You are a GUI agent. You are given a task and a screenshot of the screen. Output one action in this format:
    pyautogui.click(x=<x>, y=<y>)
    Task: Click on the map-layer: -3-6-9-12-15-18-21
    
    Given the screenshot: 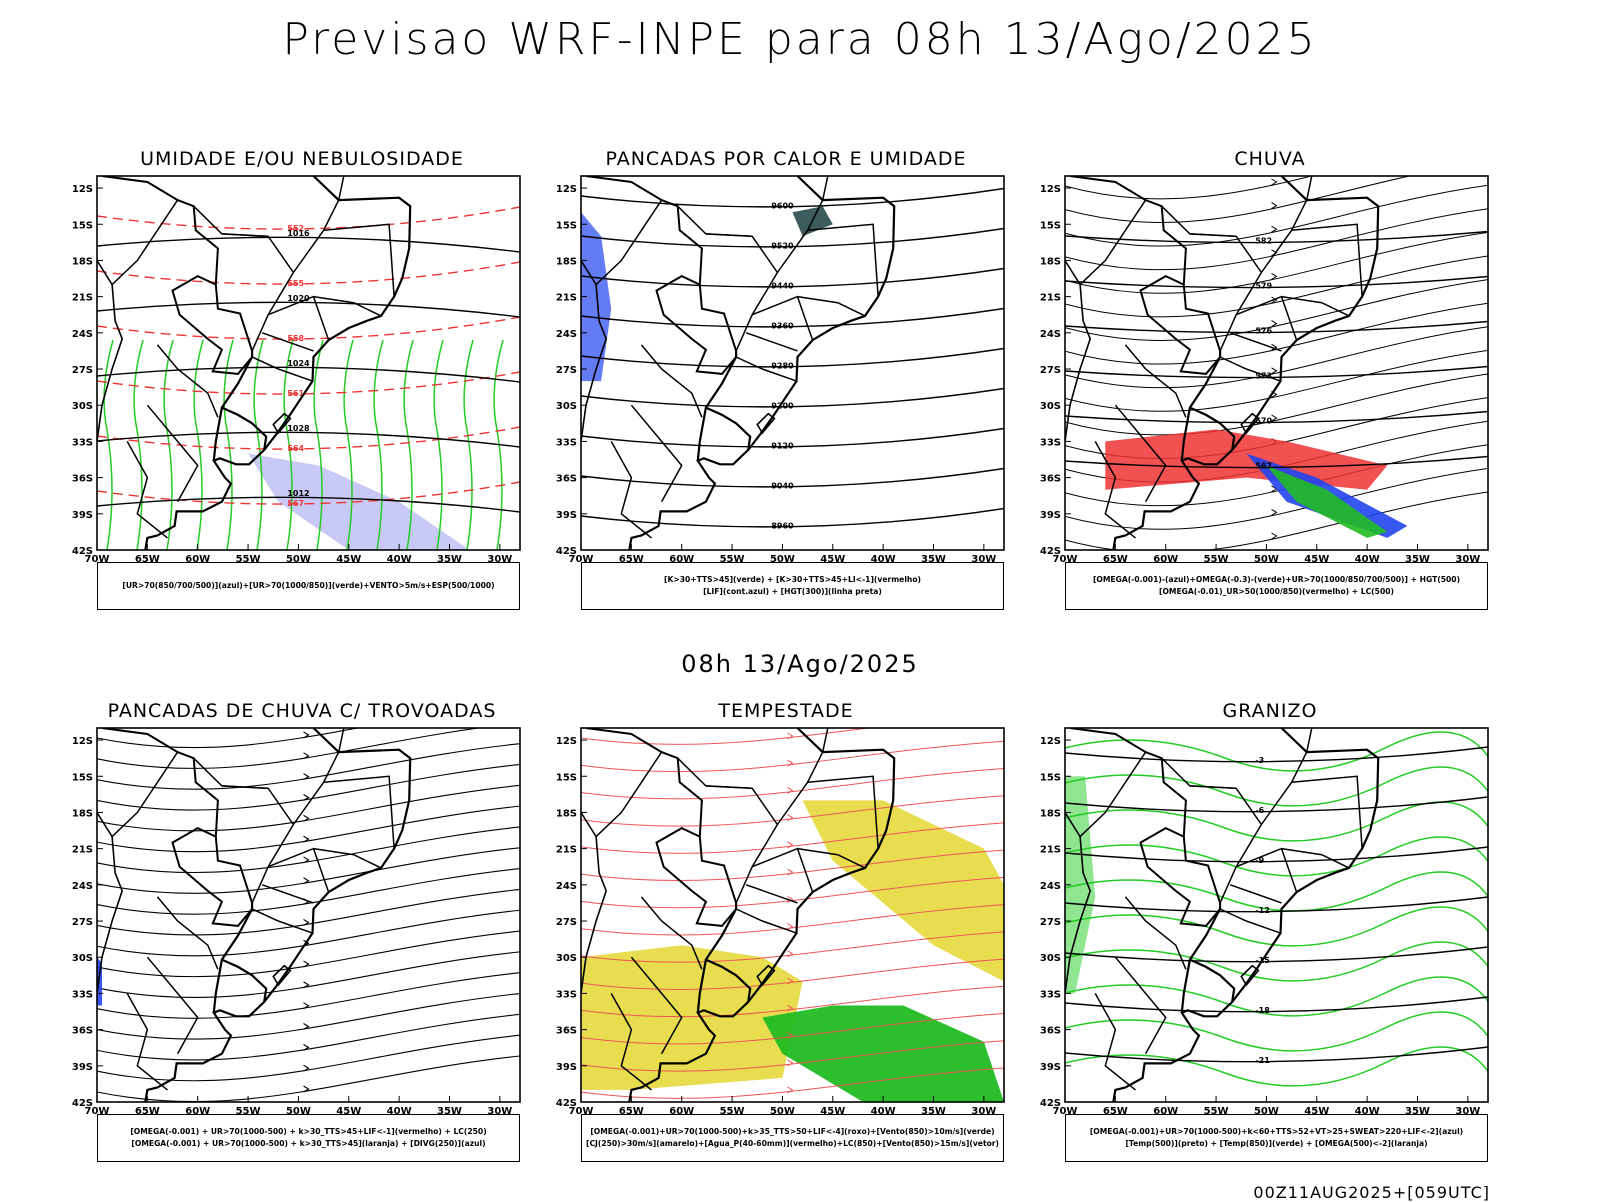 What is the action you would take?
    pyautogui.click(x=1276, y=915)
    